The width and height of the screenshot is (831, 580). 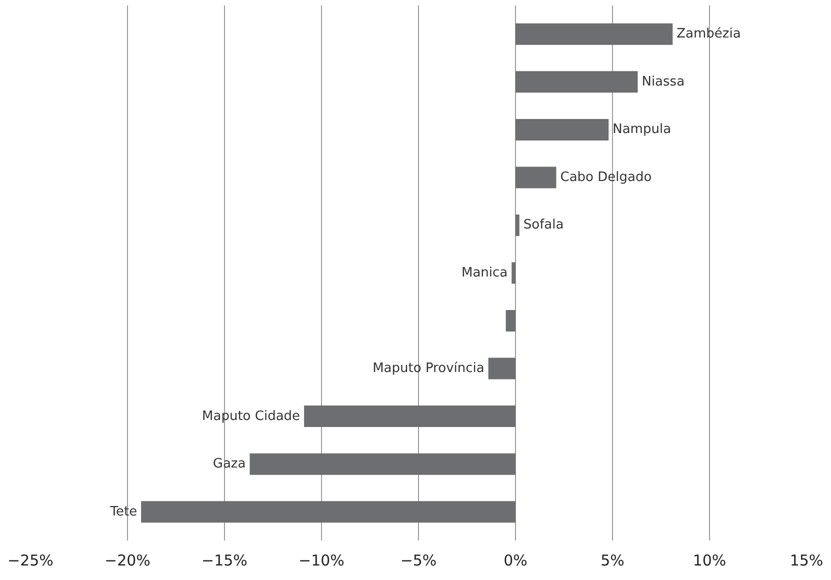 What do you see at coordinates (516, 561) in the screenshot?
I see `x-tick-label: 0%` at bounding box center [516, 561].